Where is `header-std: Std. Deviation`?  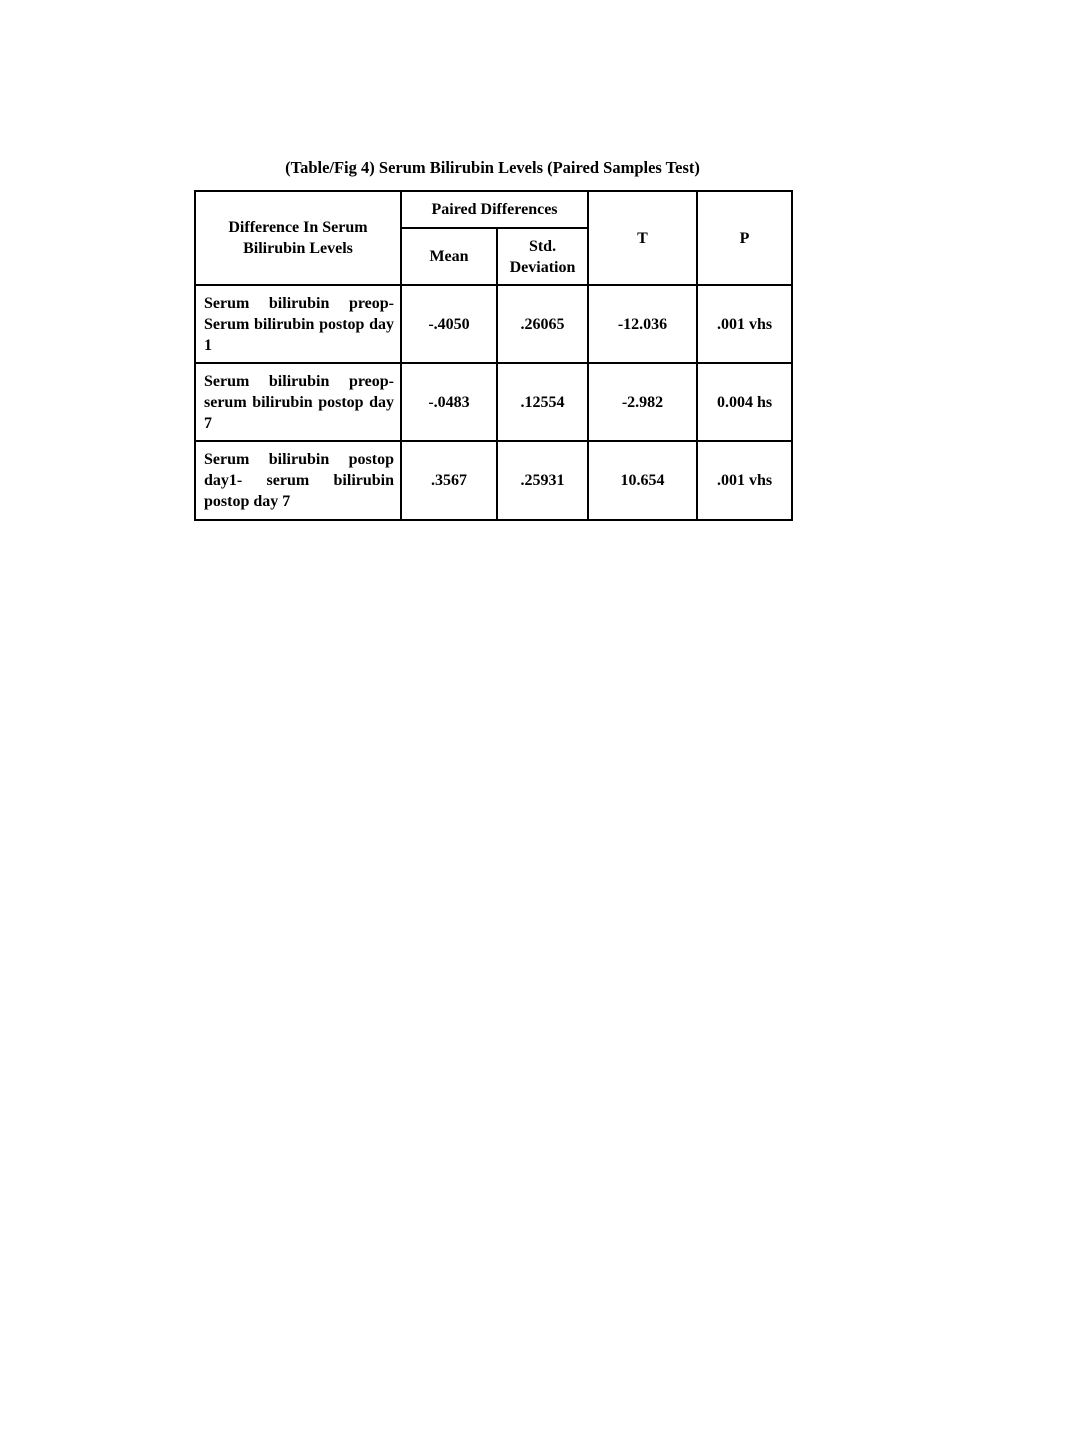
header-std: Std. Deviation is located at coordinates (542, 256).